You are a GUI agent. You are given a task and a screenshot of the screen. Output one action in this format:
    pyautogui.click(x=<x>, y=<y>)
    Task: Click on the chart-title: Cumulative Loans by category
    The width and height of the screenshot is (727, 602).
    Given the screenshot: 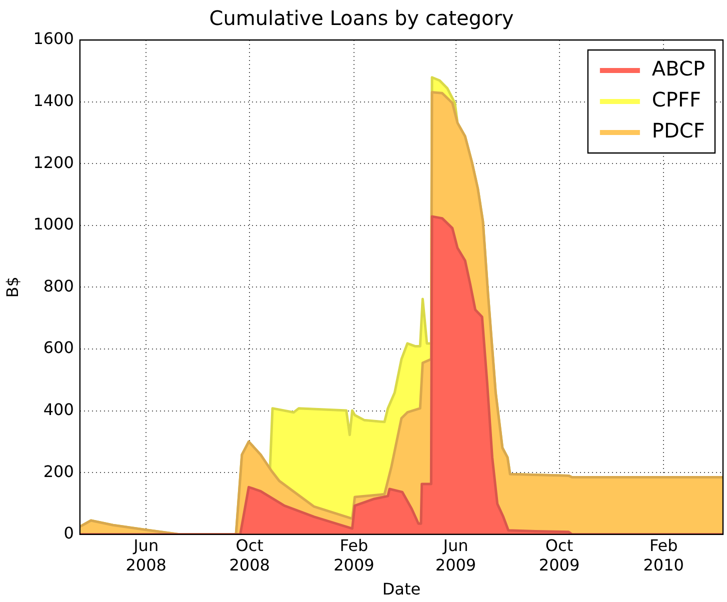 What is the action you would take?
    pyautogui.click(x=361, y=18)
    